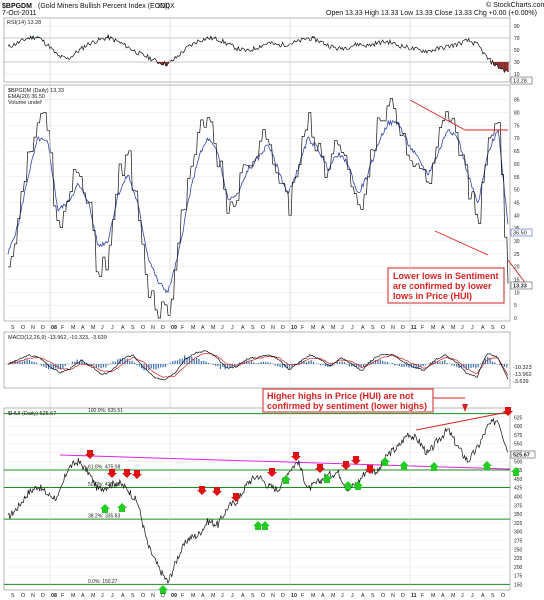 This screenshot has height=600, width=544. What do you see at coordinates (520, 234) in the screenshot?
I see `bp-ema-value: 36.50` at bounding box center [520, 234].